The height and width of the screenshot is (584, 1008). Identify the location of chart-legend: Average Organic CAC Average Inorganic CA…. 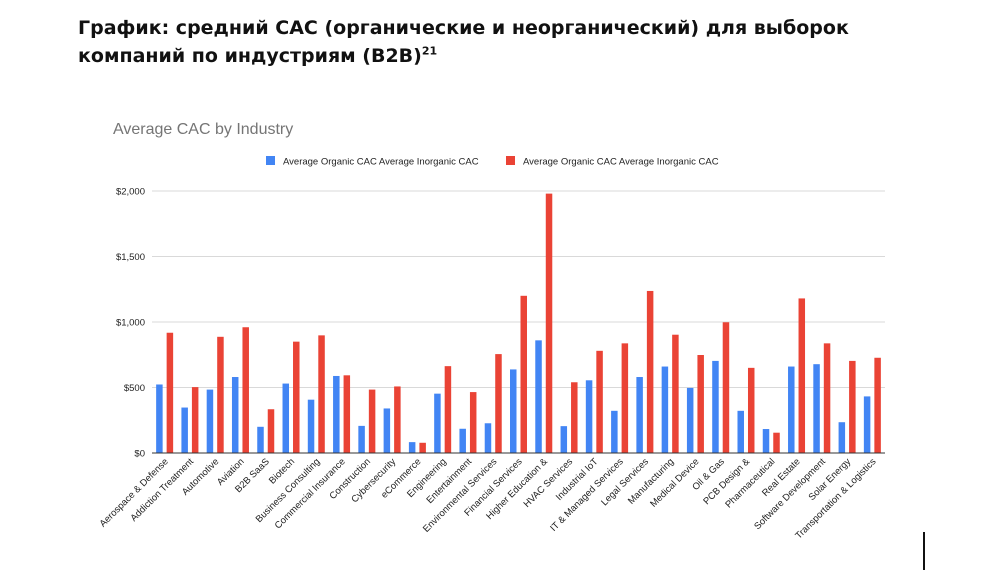
(492, 162).